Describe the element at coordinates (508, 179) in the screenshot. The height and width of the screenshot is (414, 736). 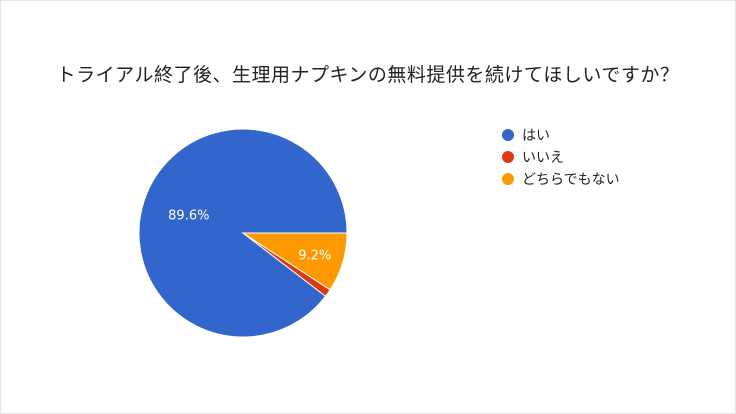
I see `legend-marker-neither` at that location.